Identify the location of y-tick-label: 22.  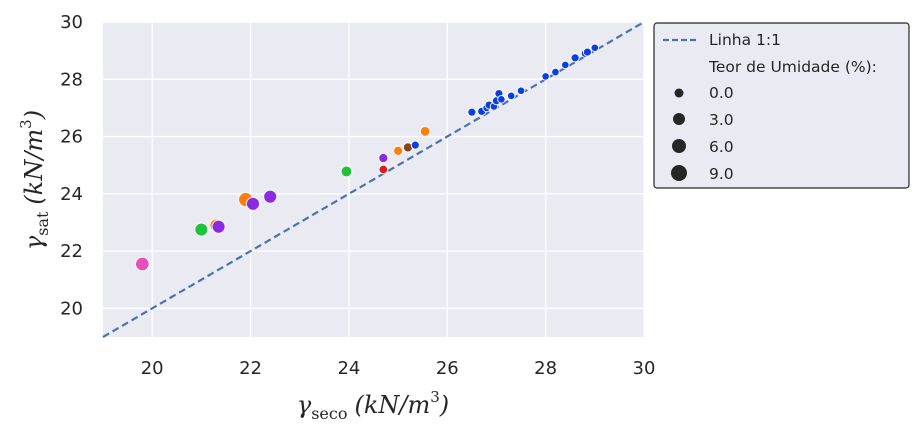
(71, 251).